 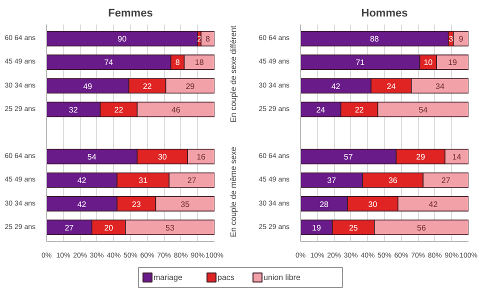 I want to click on text: En couple de sexe différent, so click(x=233, y=73).